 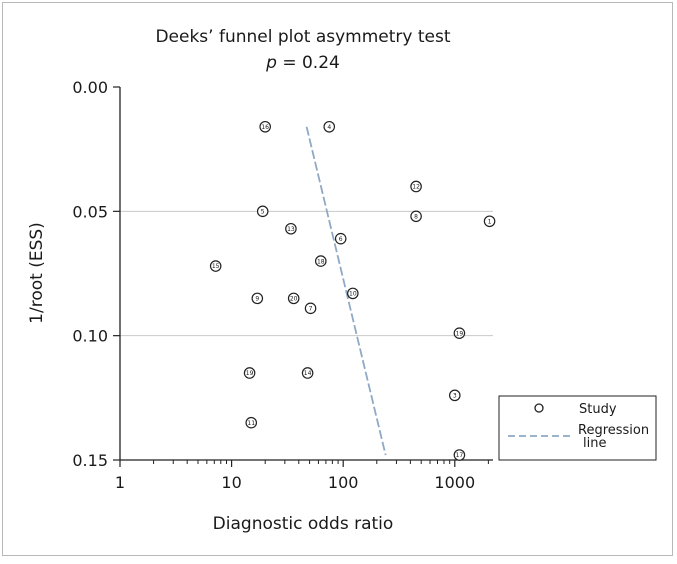 What do you see at coordinates (90, 211) in the screenshot?
I see `y-tick-label: 0.05` at bounding box center [90, 211].